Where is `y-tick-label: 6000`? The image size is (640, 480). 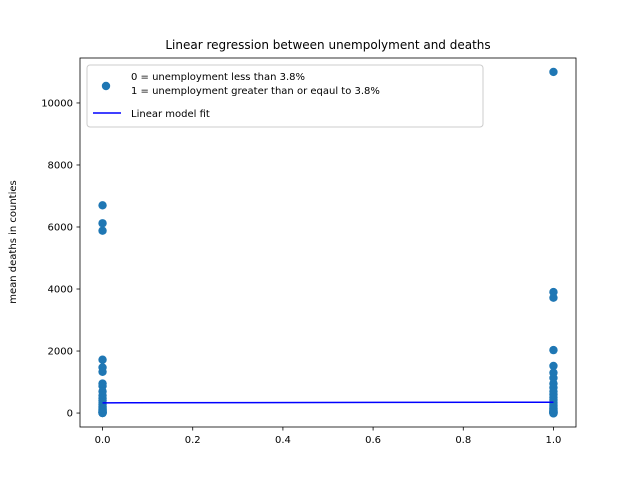
y-tick-label: 6000 is located at coordinates (60, 227).